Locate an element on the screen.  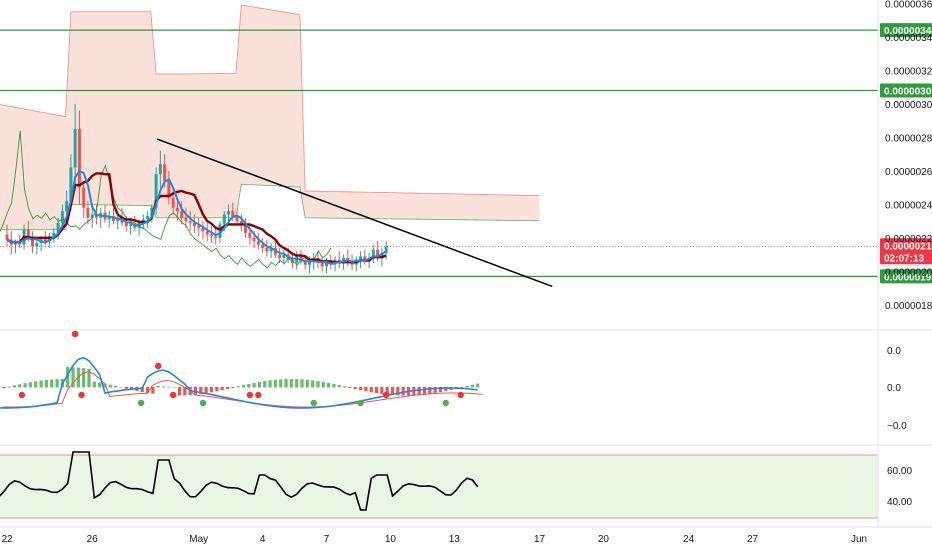
macd-line is located at coordinates (239, 382).